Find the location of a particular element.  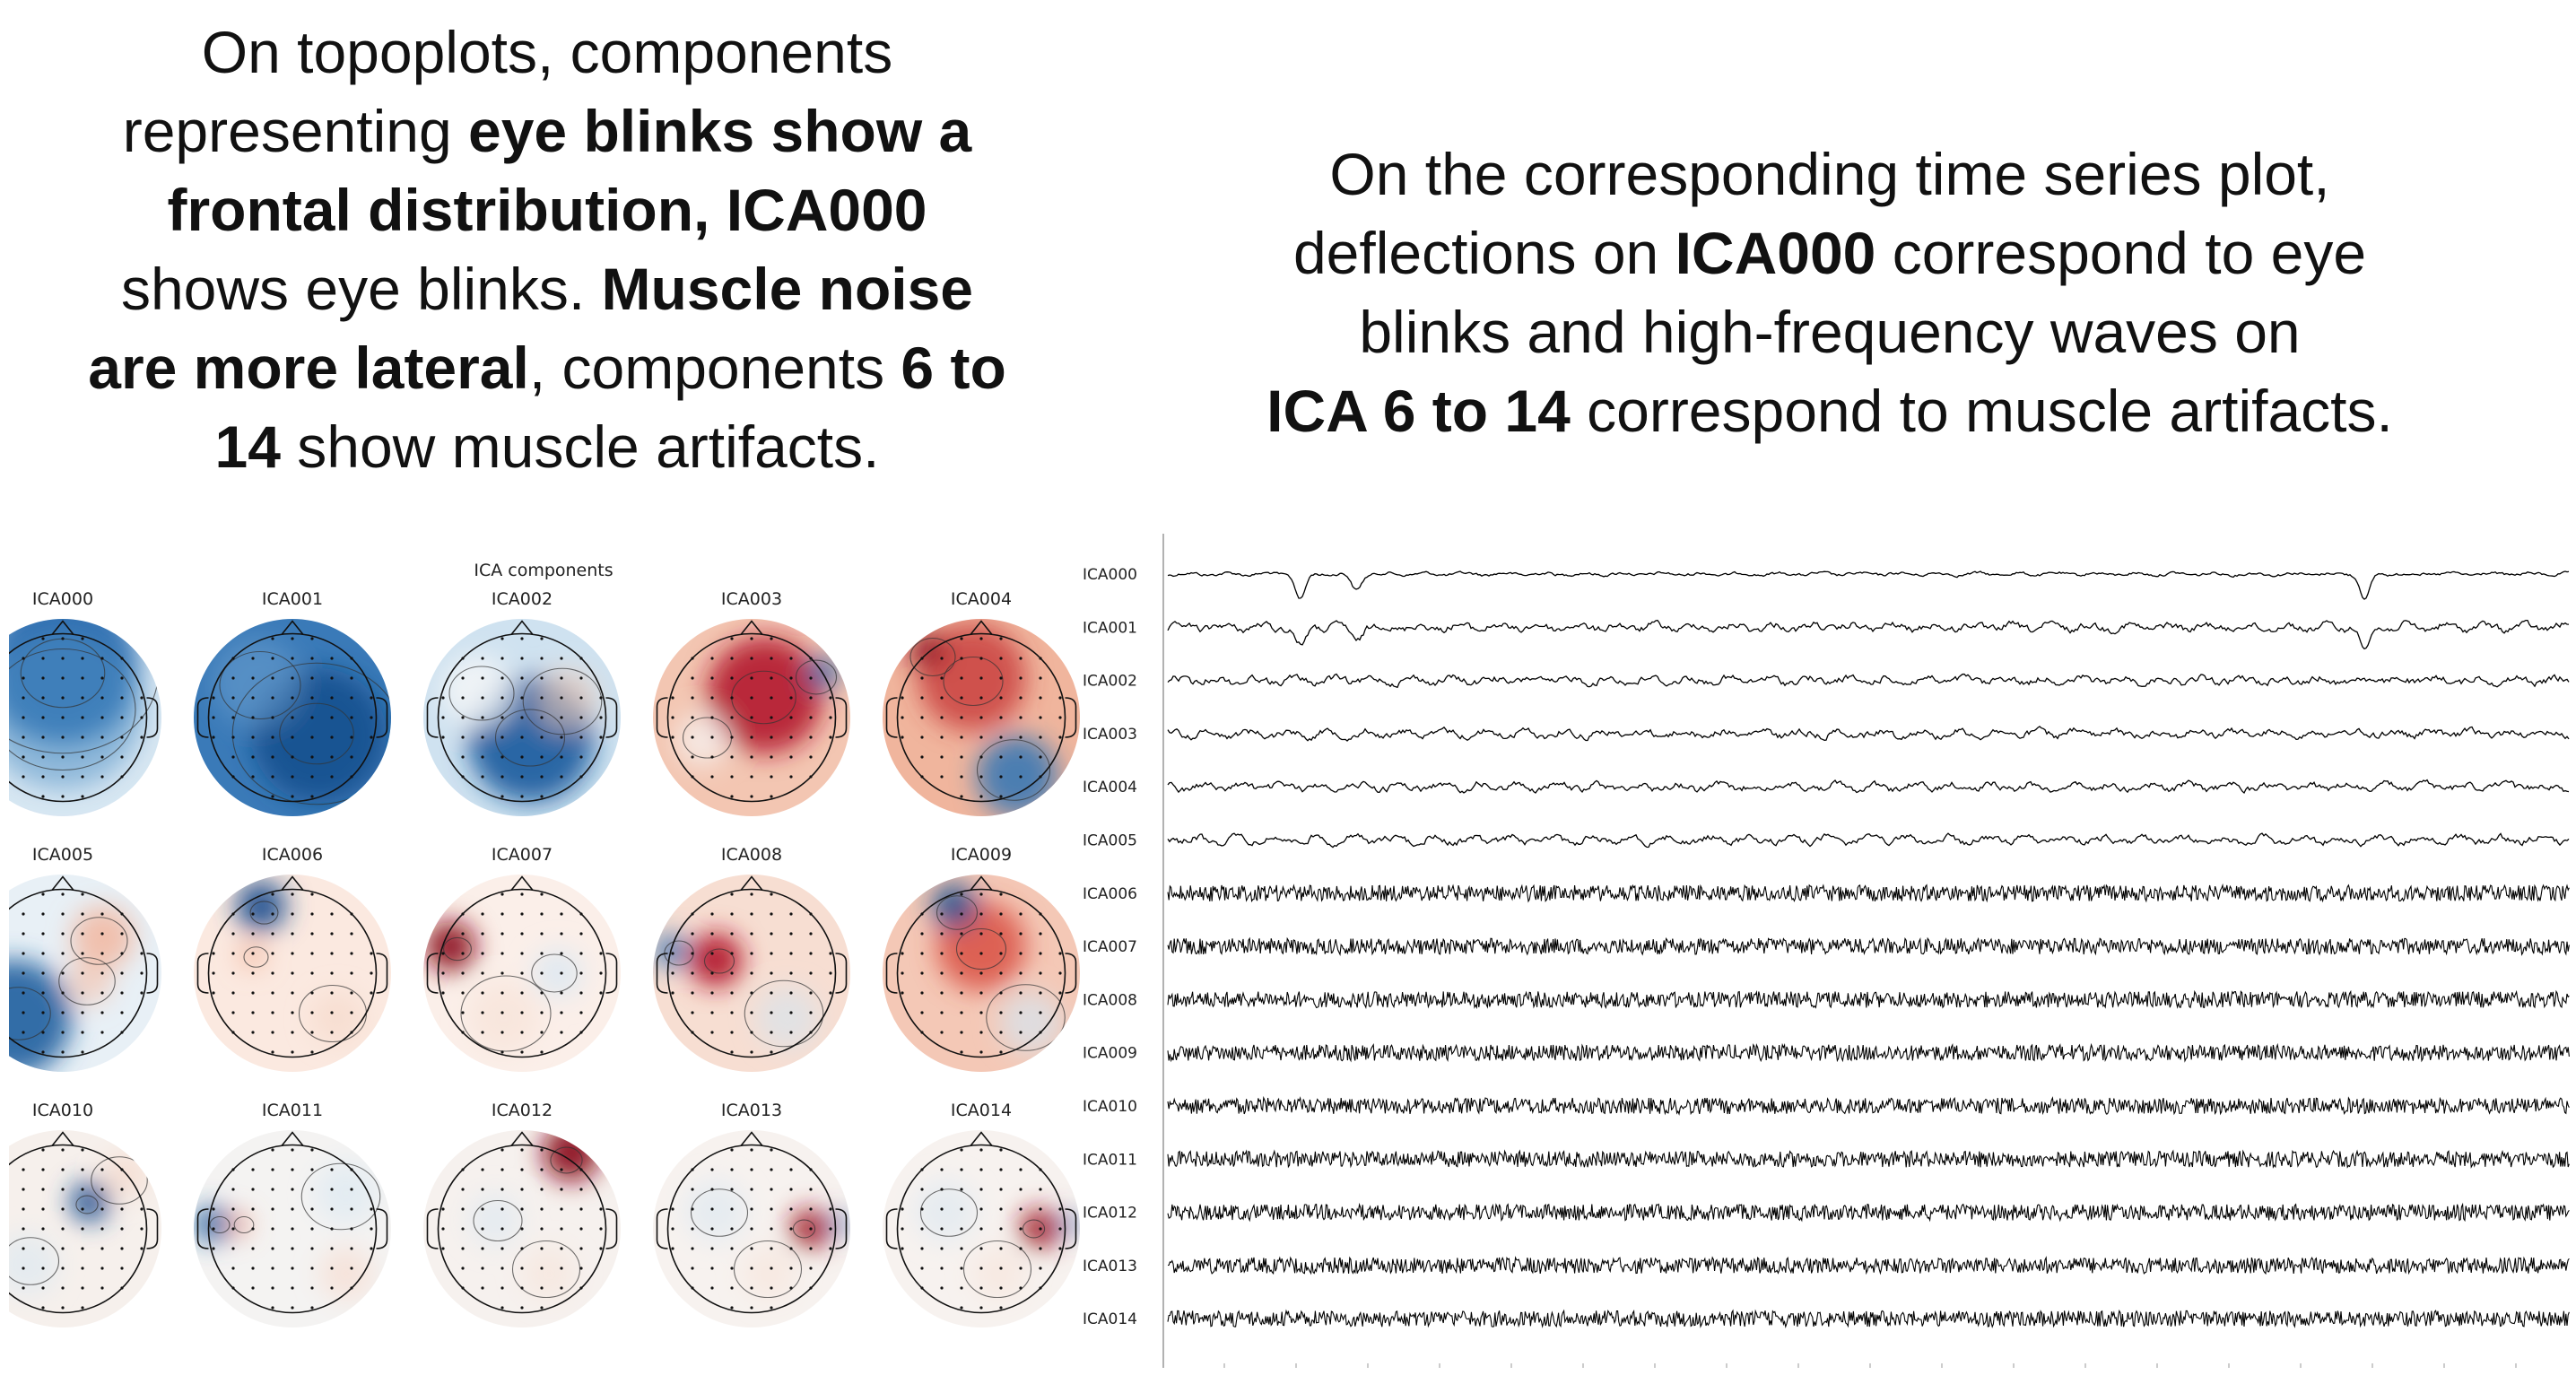

topoplot-ica002: ICA002 is located at coordinates (522, 702).